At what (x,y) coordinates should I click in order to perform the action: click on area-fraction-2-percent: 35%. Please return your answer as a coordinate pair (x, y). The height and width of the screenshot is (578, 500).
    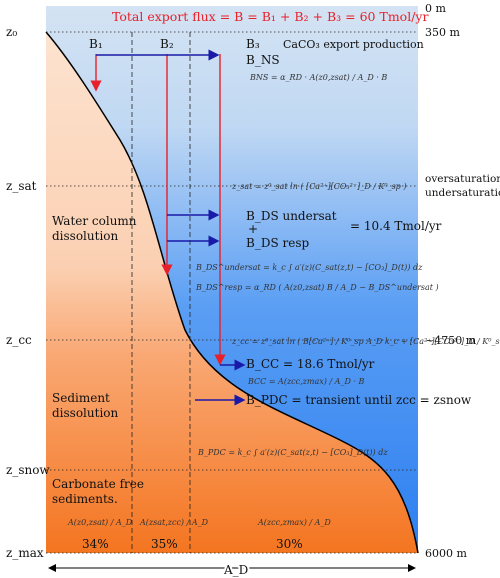
    Looking at the image, I should click on (164, 544).